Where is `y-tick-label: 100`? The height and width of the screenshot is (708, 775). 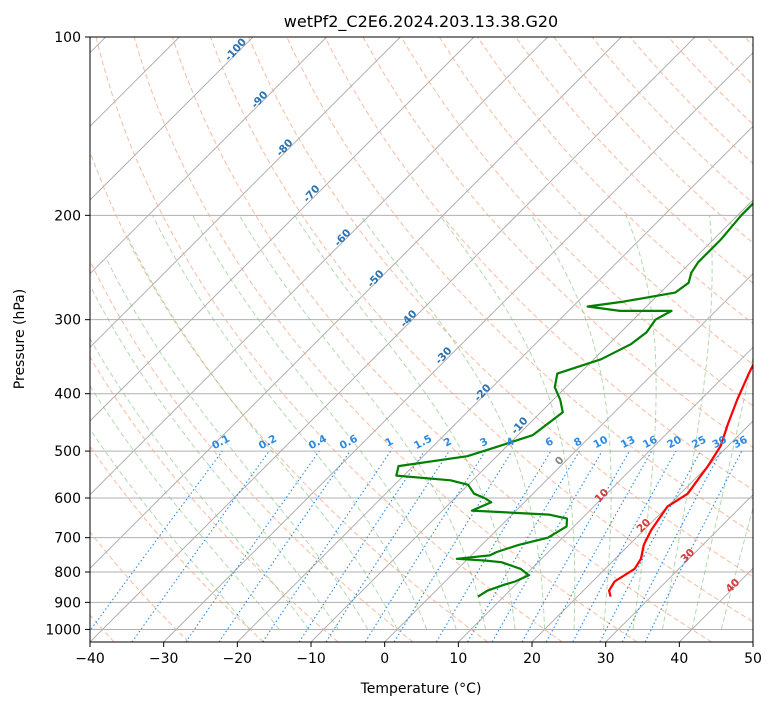
y-tick-label: 100 is located at coordinates (67, 38).